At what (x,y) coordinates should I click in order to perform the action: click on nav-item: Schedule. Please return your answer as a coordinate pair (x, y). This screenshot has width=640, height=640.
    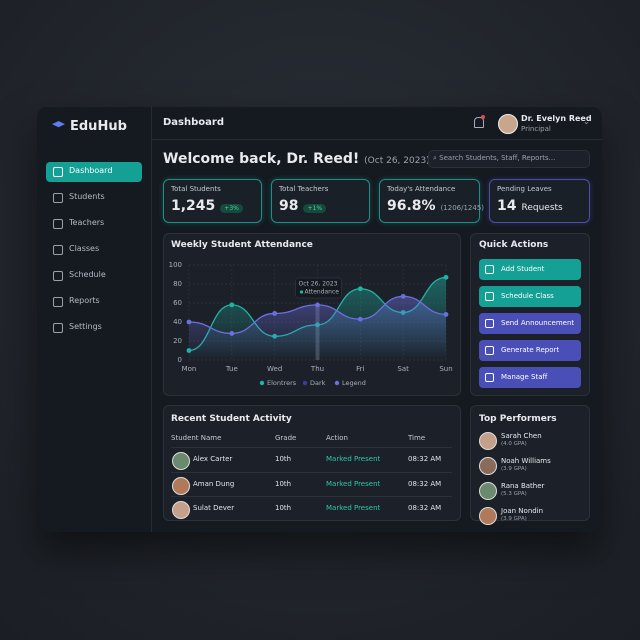
    Looking at the image, I should click on (87, 274).